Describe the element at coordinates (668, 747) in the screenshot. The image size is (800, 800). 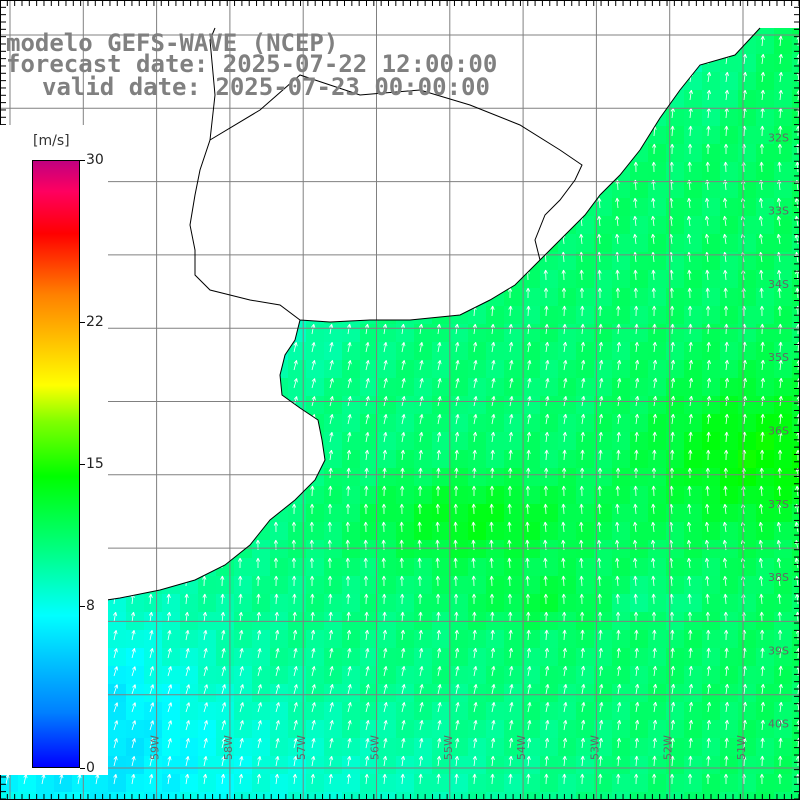
I see `longitude-label: 52W` at that location.